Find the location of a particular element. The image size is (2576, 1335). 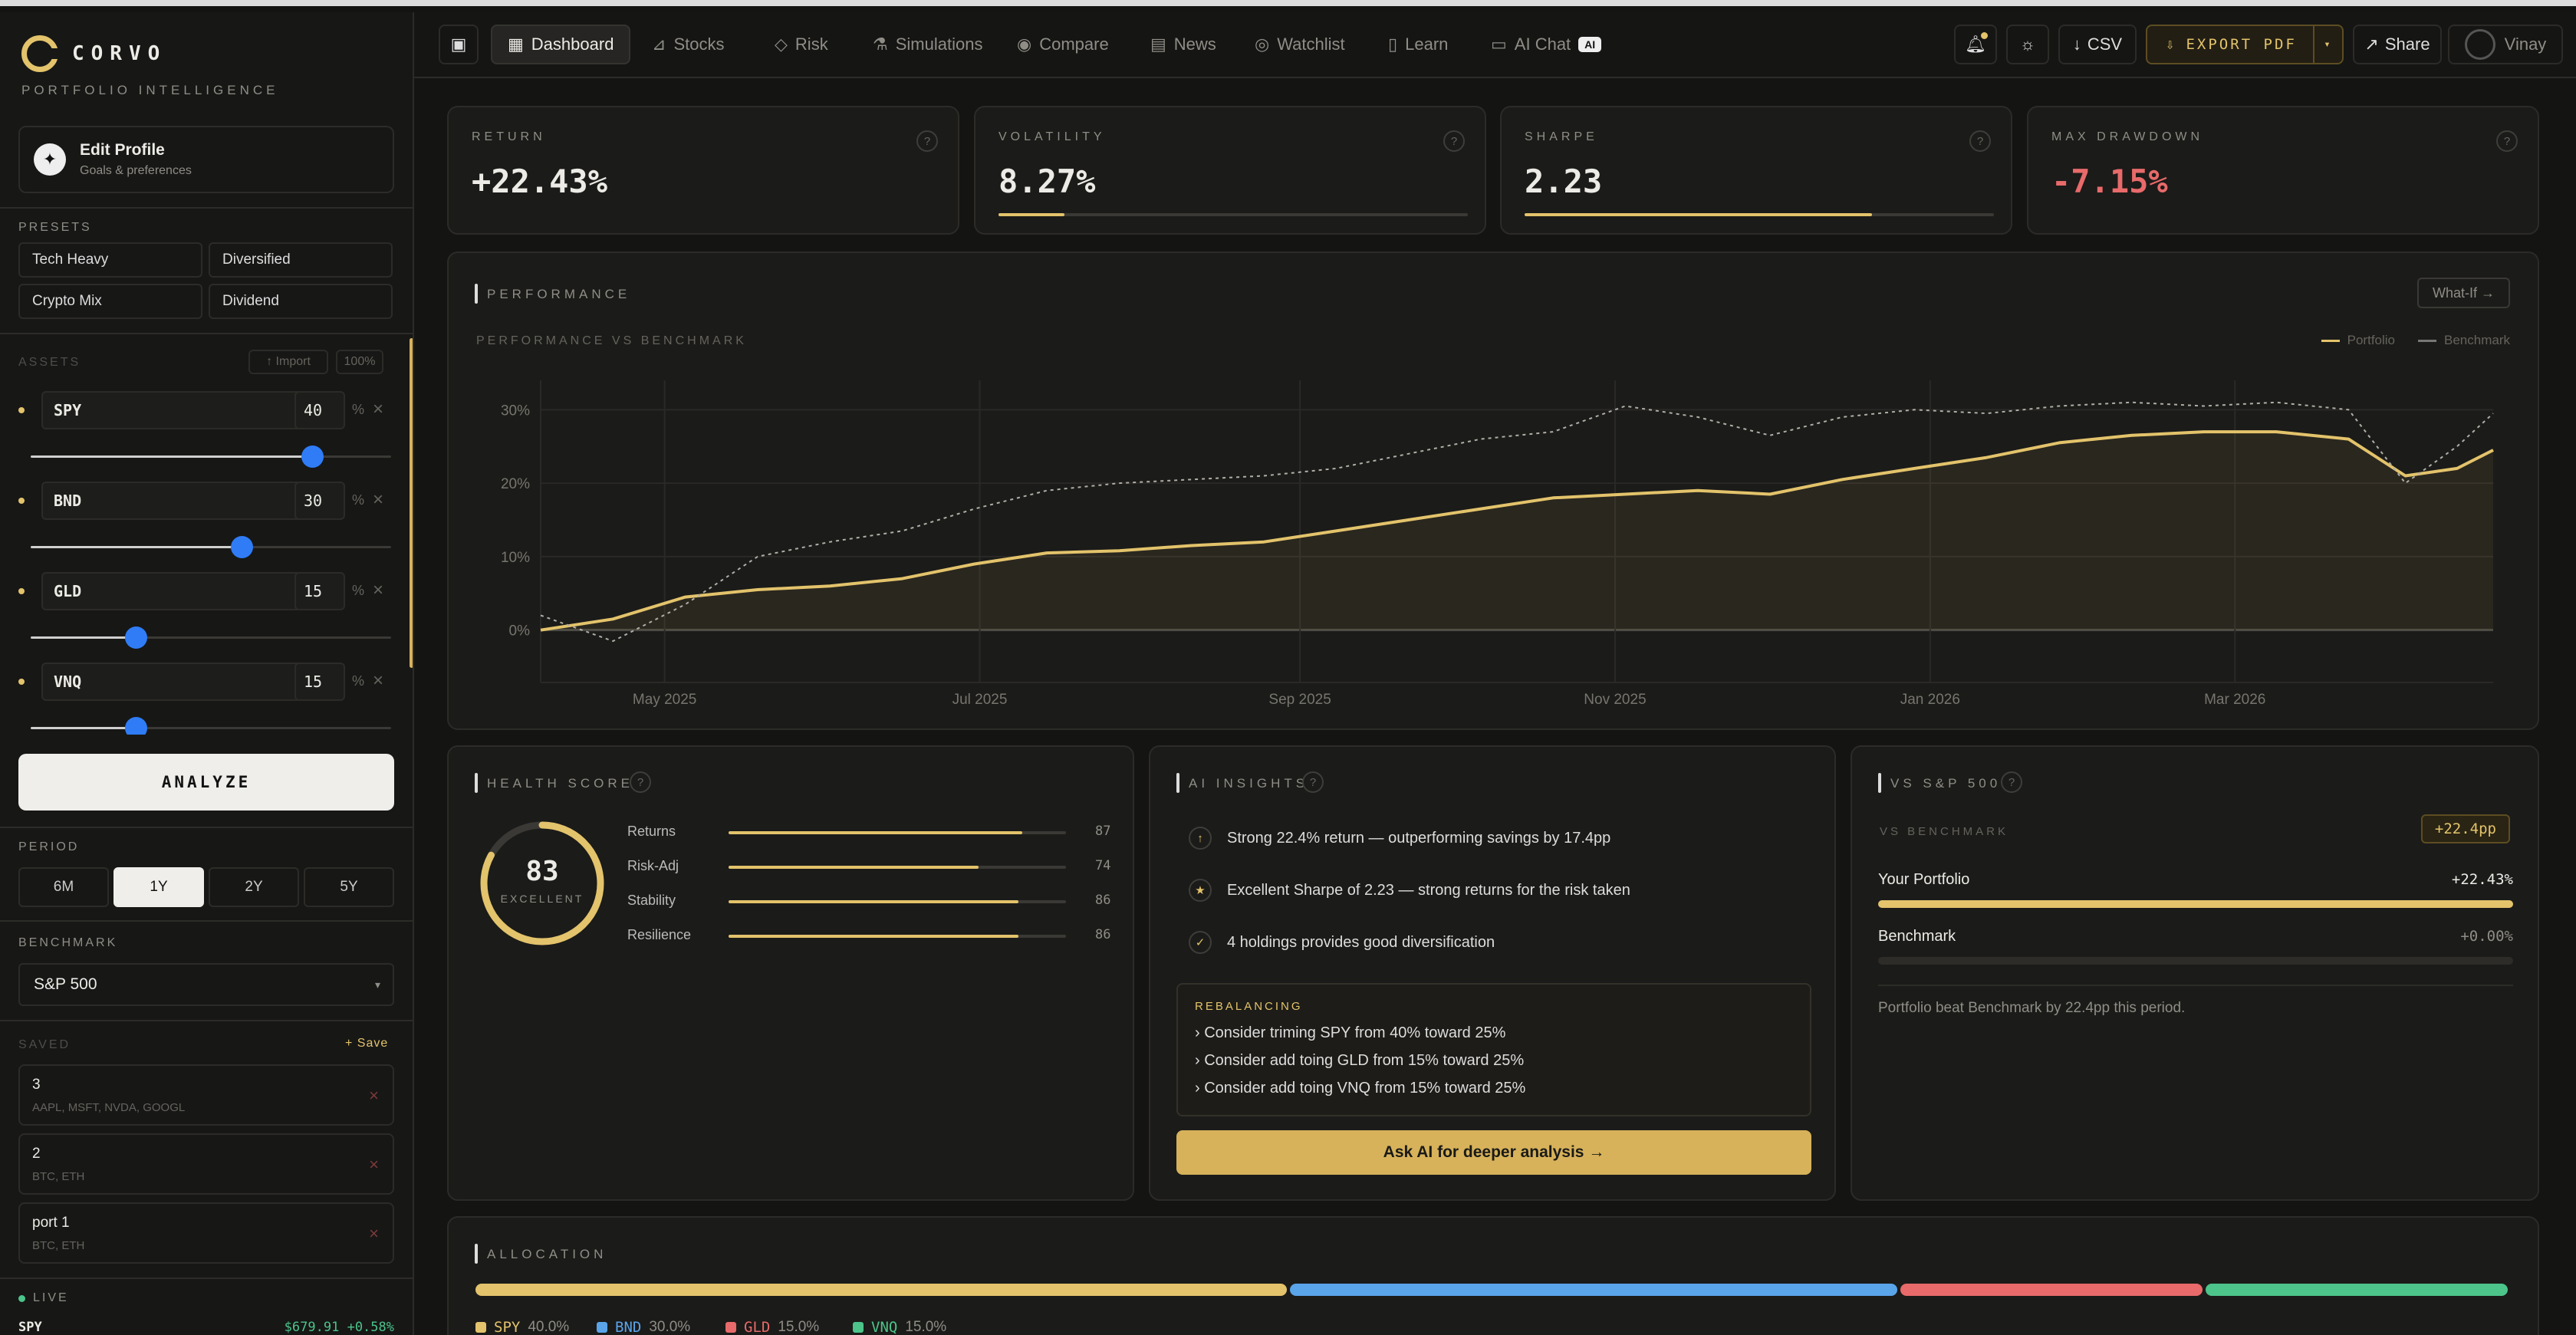

tab-simulations: ⚗ Simulations is located at coordinates (927, 44).